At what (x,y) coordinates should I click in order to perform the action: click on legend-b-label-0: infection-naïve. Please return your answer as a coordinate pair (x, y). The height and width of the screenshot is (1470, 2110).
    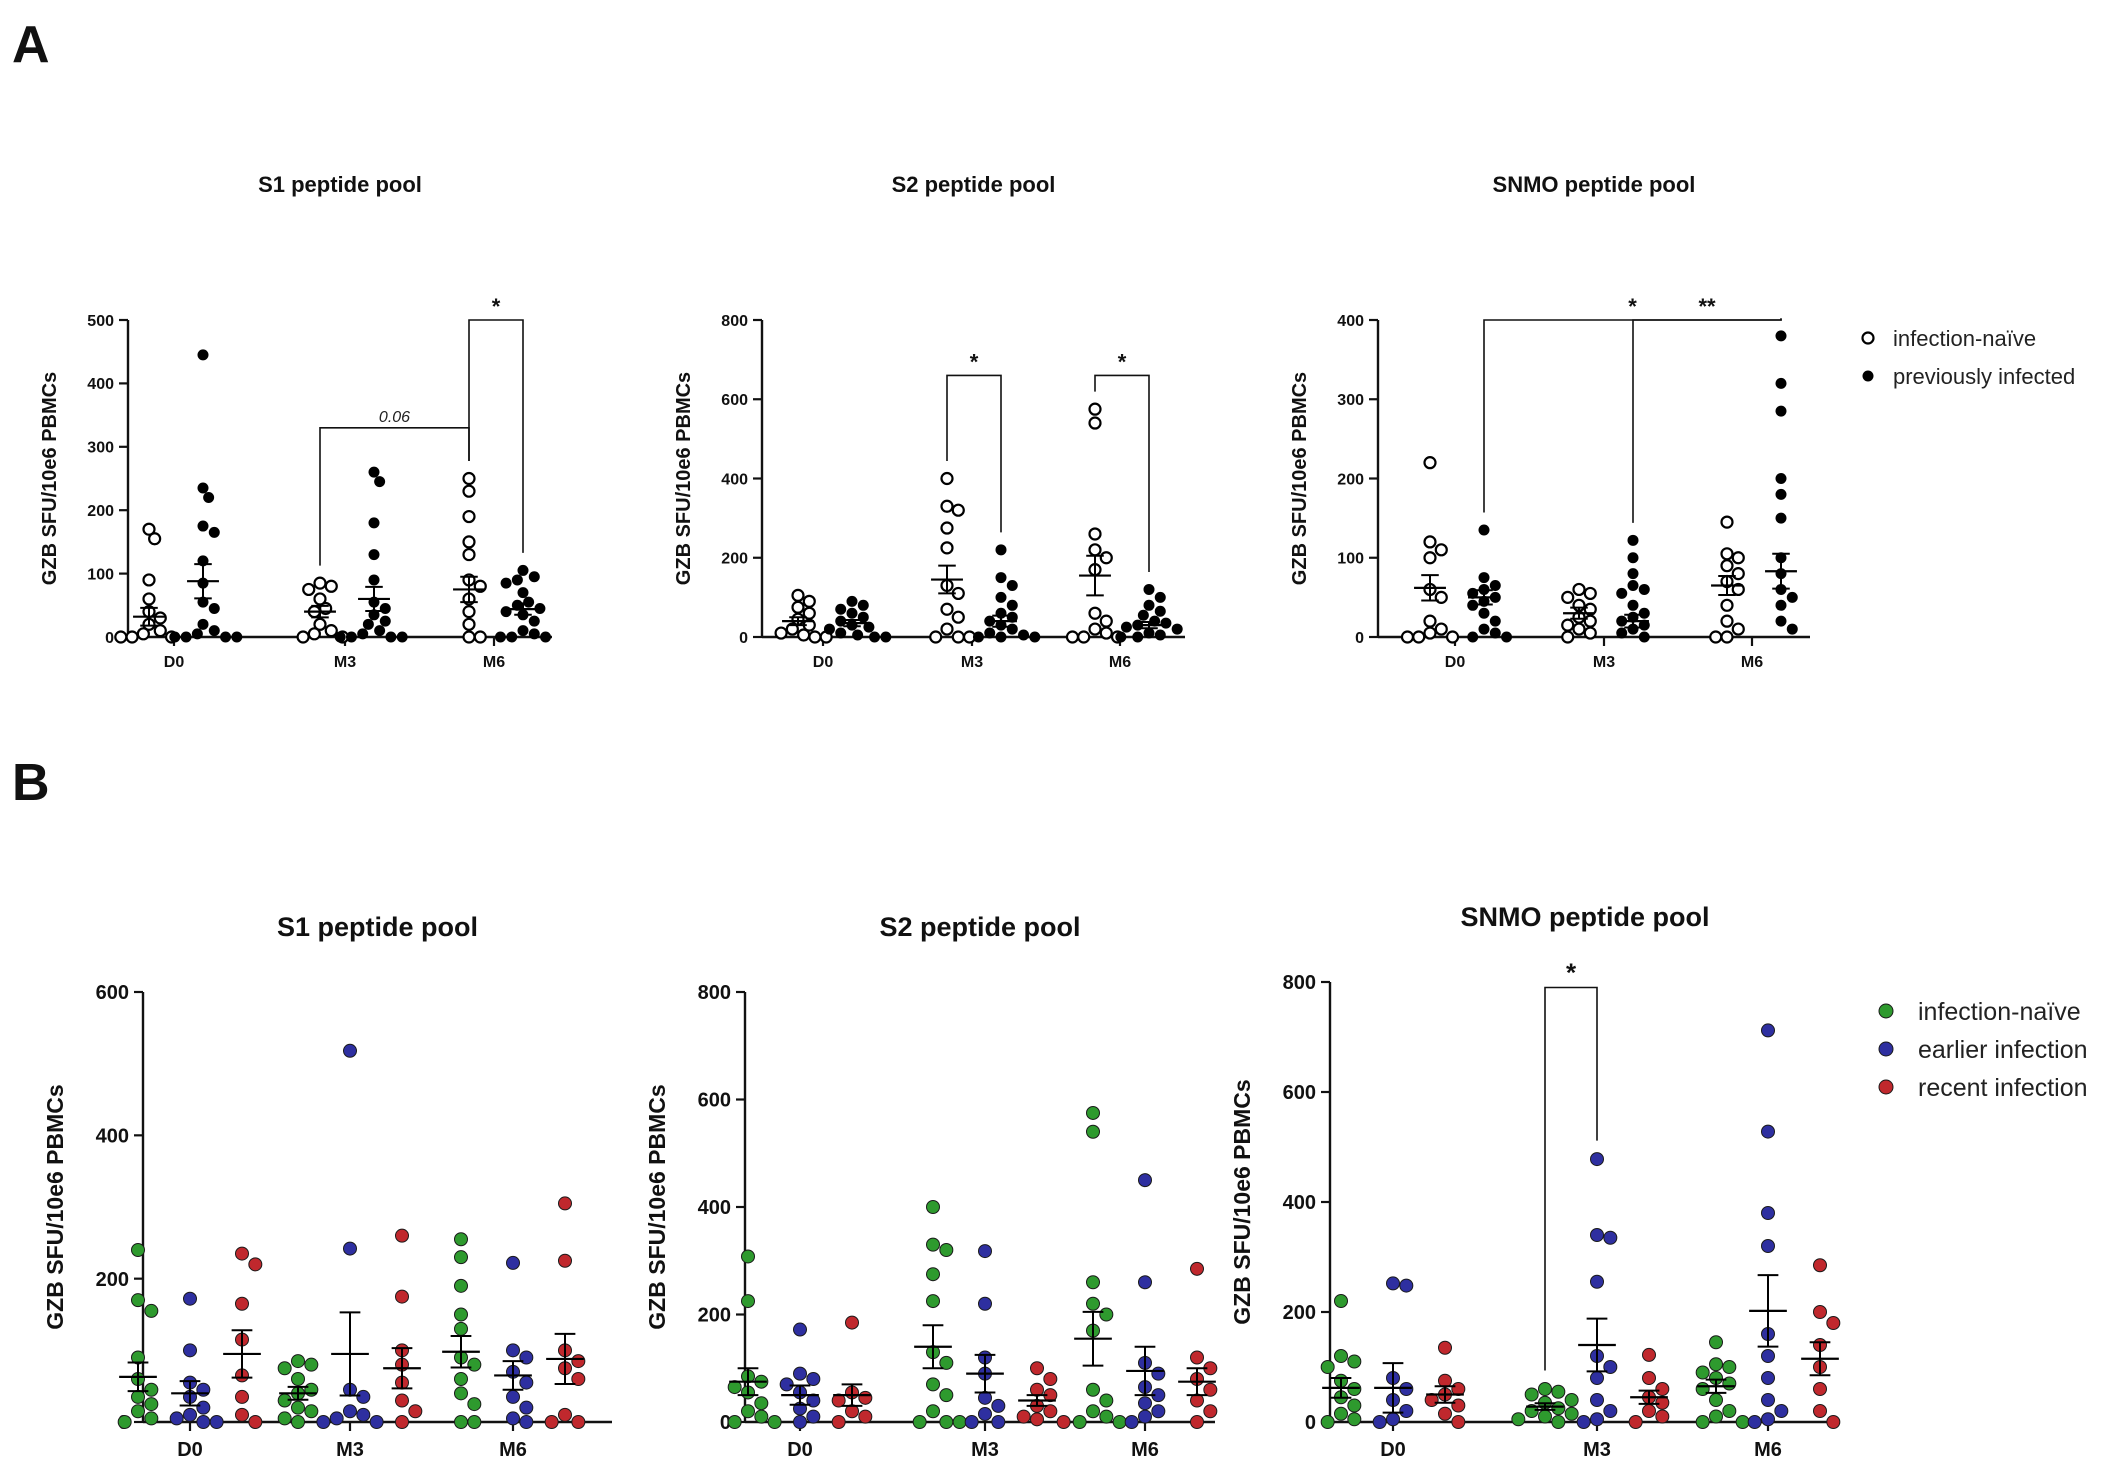
    Looking at the image, I should click on (1999, 1012).